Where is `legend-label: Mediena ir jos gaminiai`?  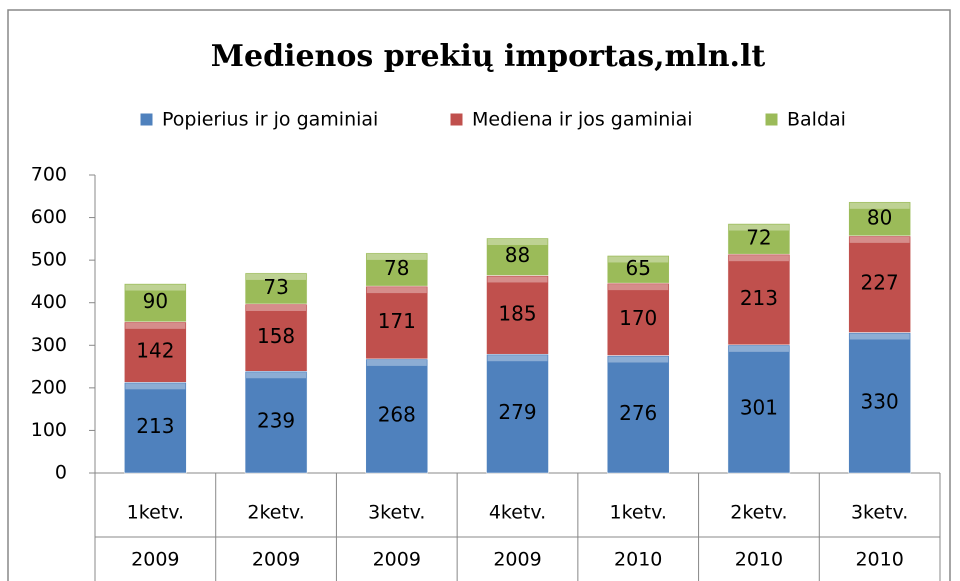
legend-label: Mediena ir jos gaminiai is located at coordinates (582, 120).